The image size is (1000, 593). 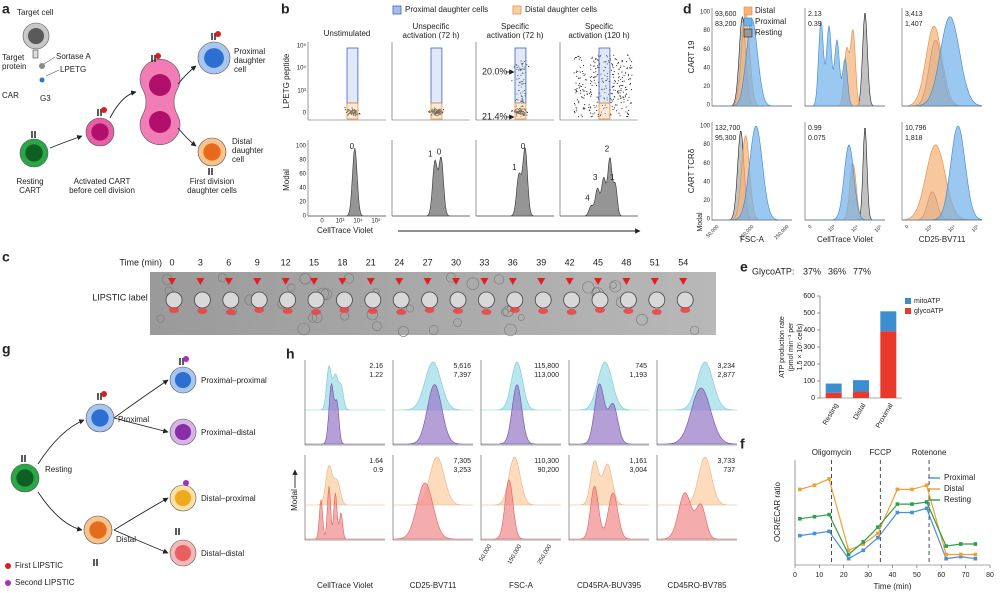 What do you see at coordinates (302, 161) in the screenshot?
I see `tick-label: 80` at bounding box center [302, 161].